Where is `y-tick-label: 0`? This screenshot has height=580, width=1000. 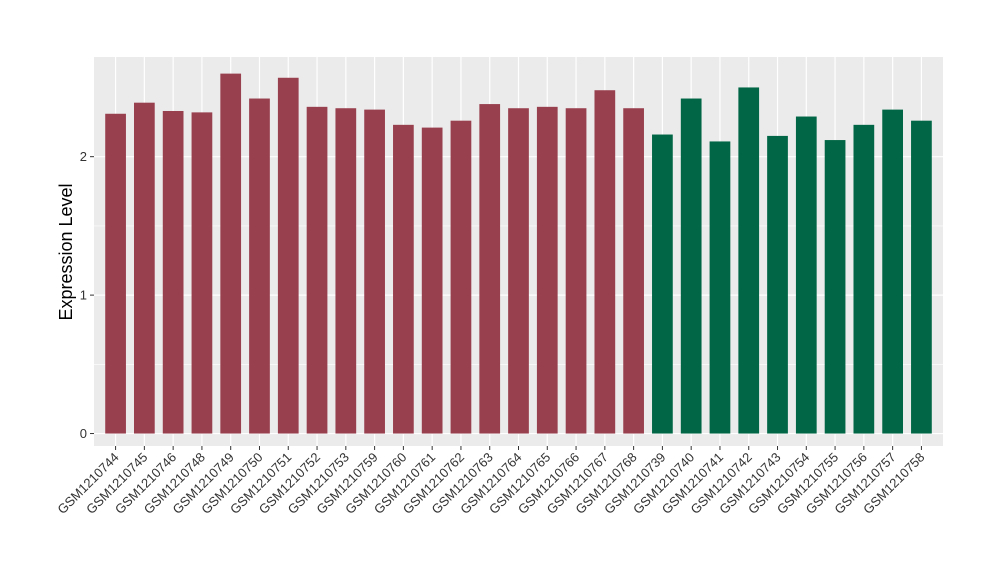
y-tick-label: 0 is located at coordinates (83, 433).